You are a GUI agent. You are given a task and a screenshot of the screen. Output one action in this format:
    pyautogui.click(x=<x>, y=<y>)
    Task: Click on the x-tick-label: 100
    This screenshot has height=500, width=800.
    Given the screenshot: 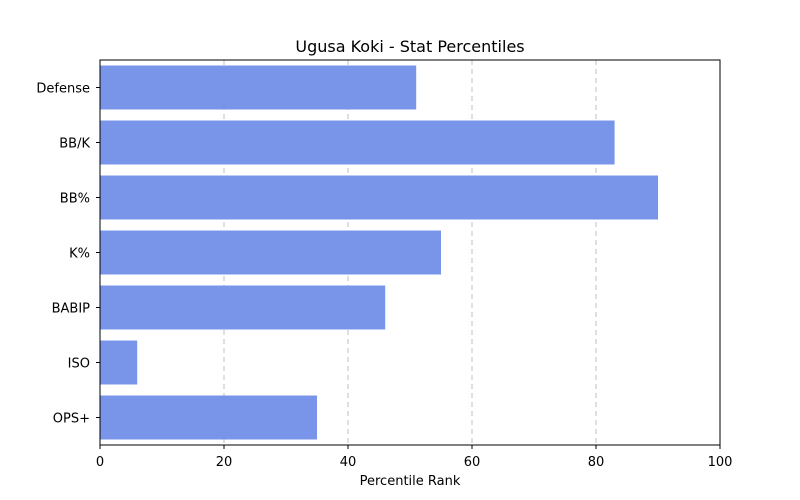 What is the action you would take?
    pyautogui.click(x=720, y=462)
    